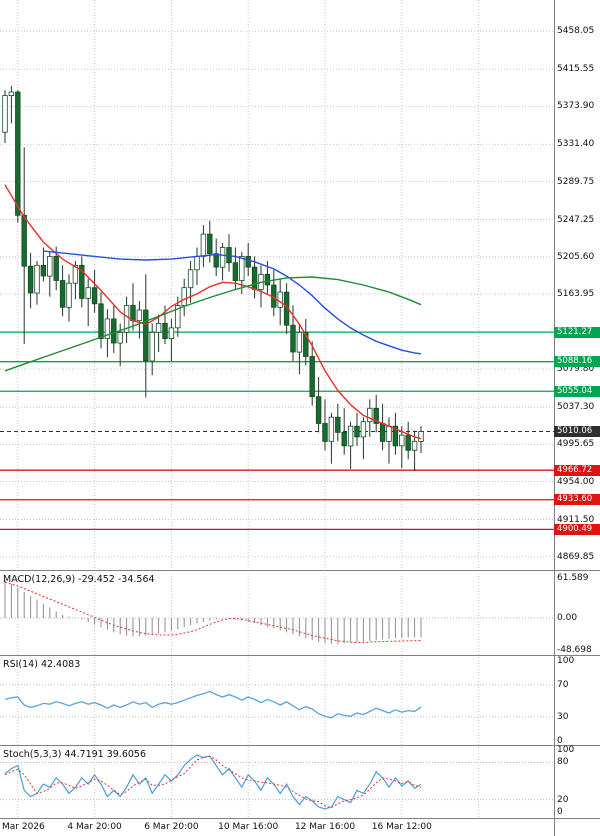 This screenshot has height=836, width=600. What do you see at coordinates (213, 612) in the screenshot?
I see `macd-signal-line` at bounding box center [213, 612].